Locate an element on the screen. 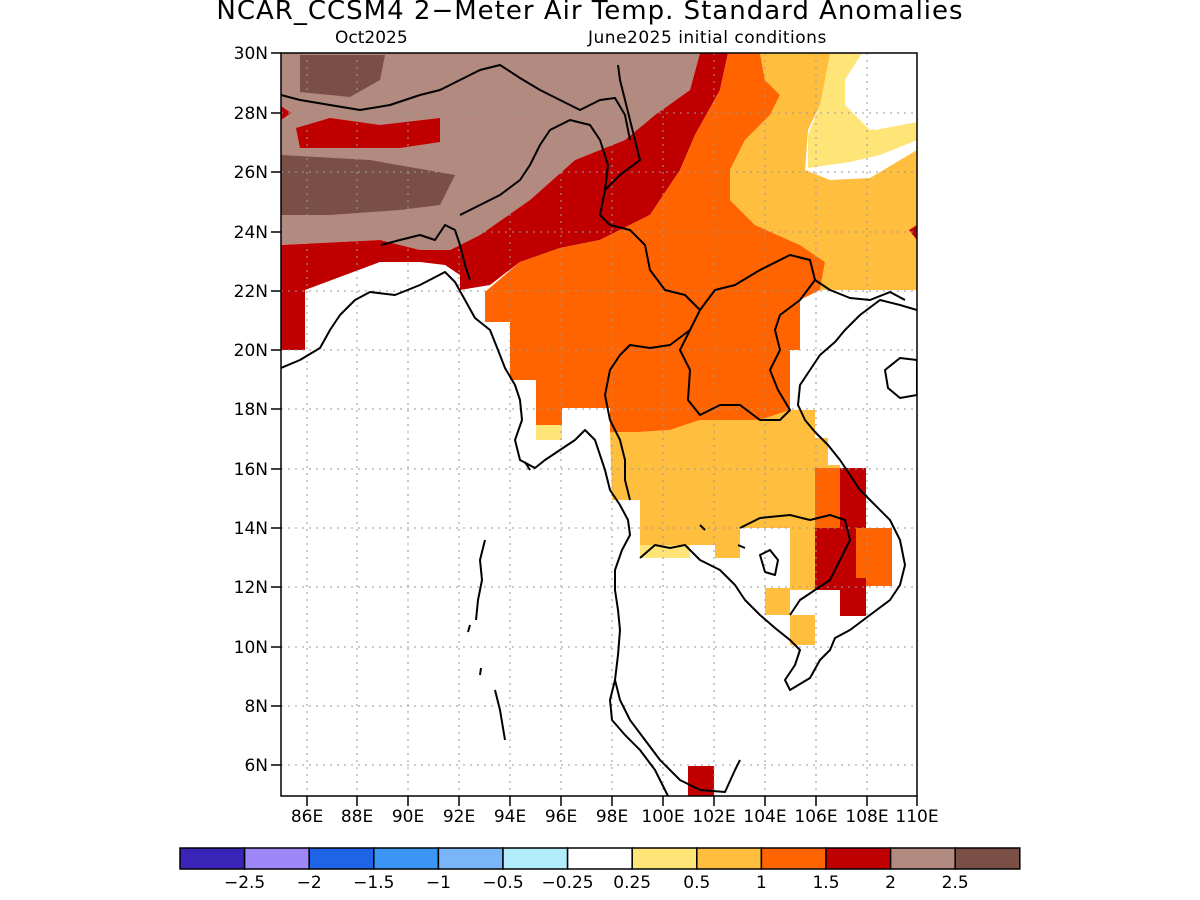  lat-label: 14N is located at coordinates (251, 529).